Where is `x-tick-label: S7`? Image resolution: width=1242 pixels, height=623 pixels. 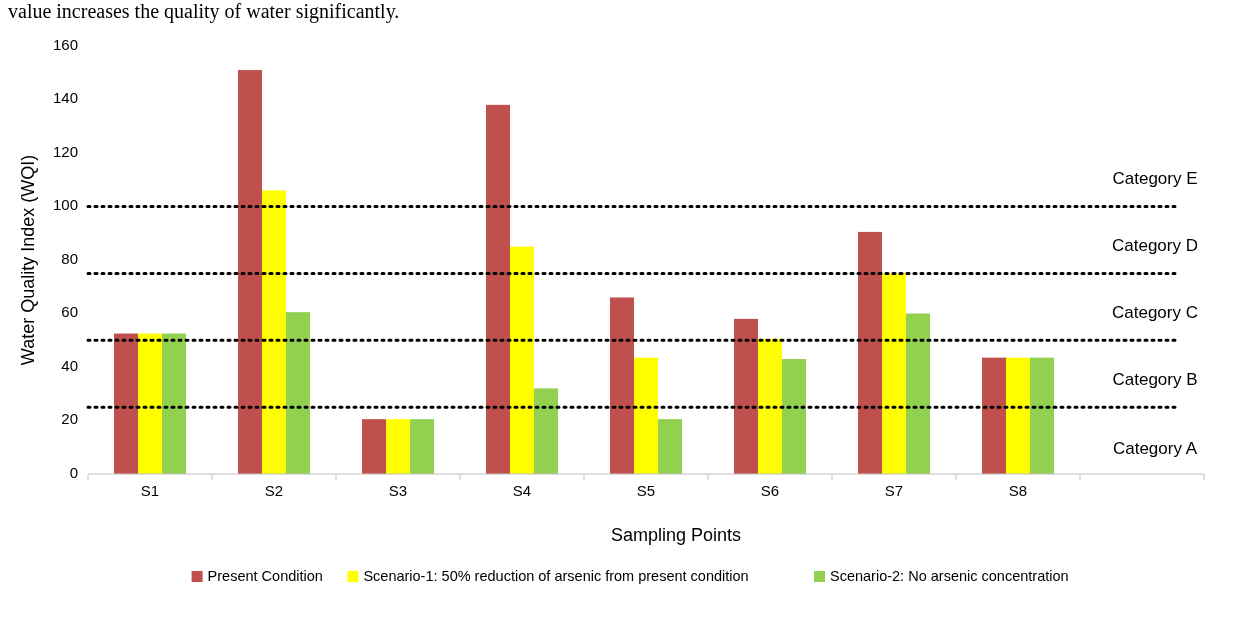
x-tick-label: S7 is located at coordinates (894, 490).